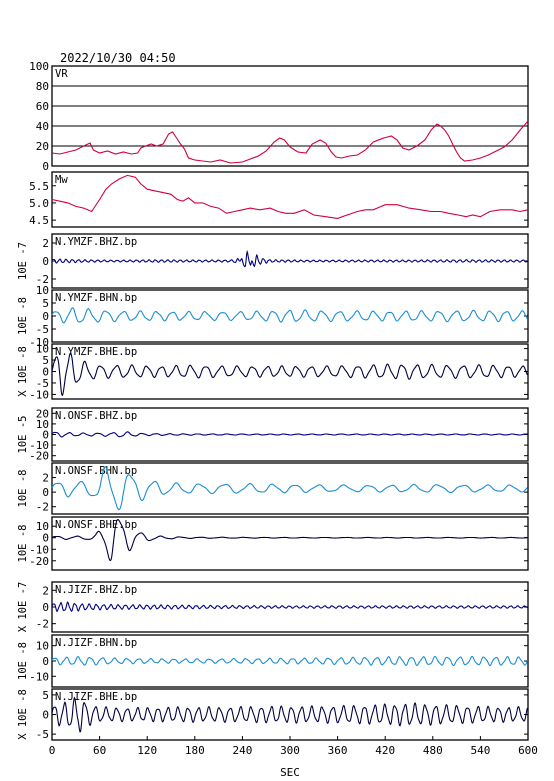 This screenshot has width=554, height=781. Describe the element at coordinates (99, 750) in the screenshot. I see `xtick-label-1: 60` at that location.